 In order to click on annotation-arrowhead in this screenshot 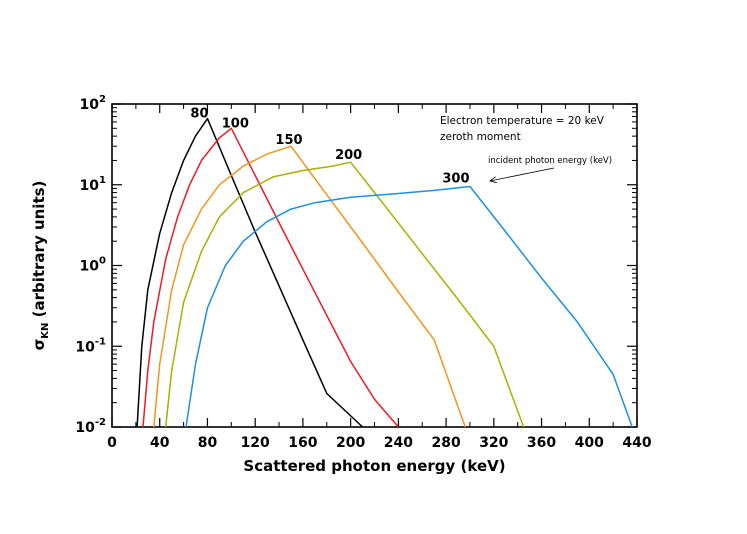, I will do `click(493, 180)`.